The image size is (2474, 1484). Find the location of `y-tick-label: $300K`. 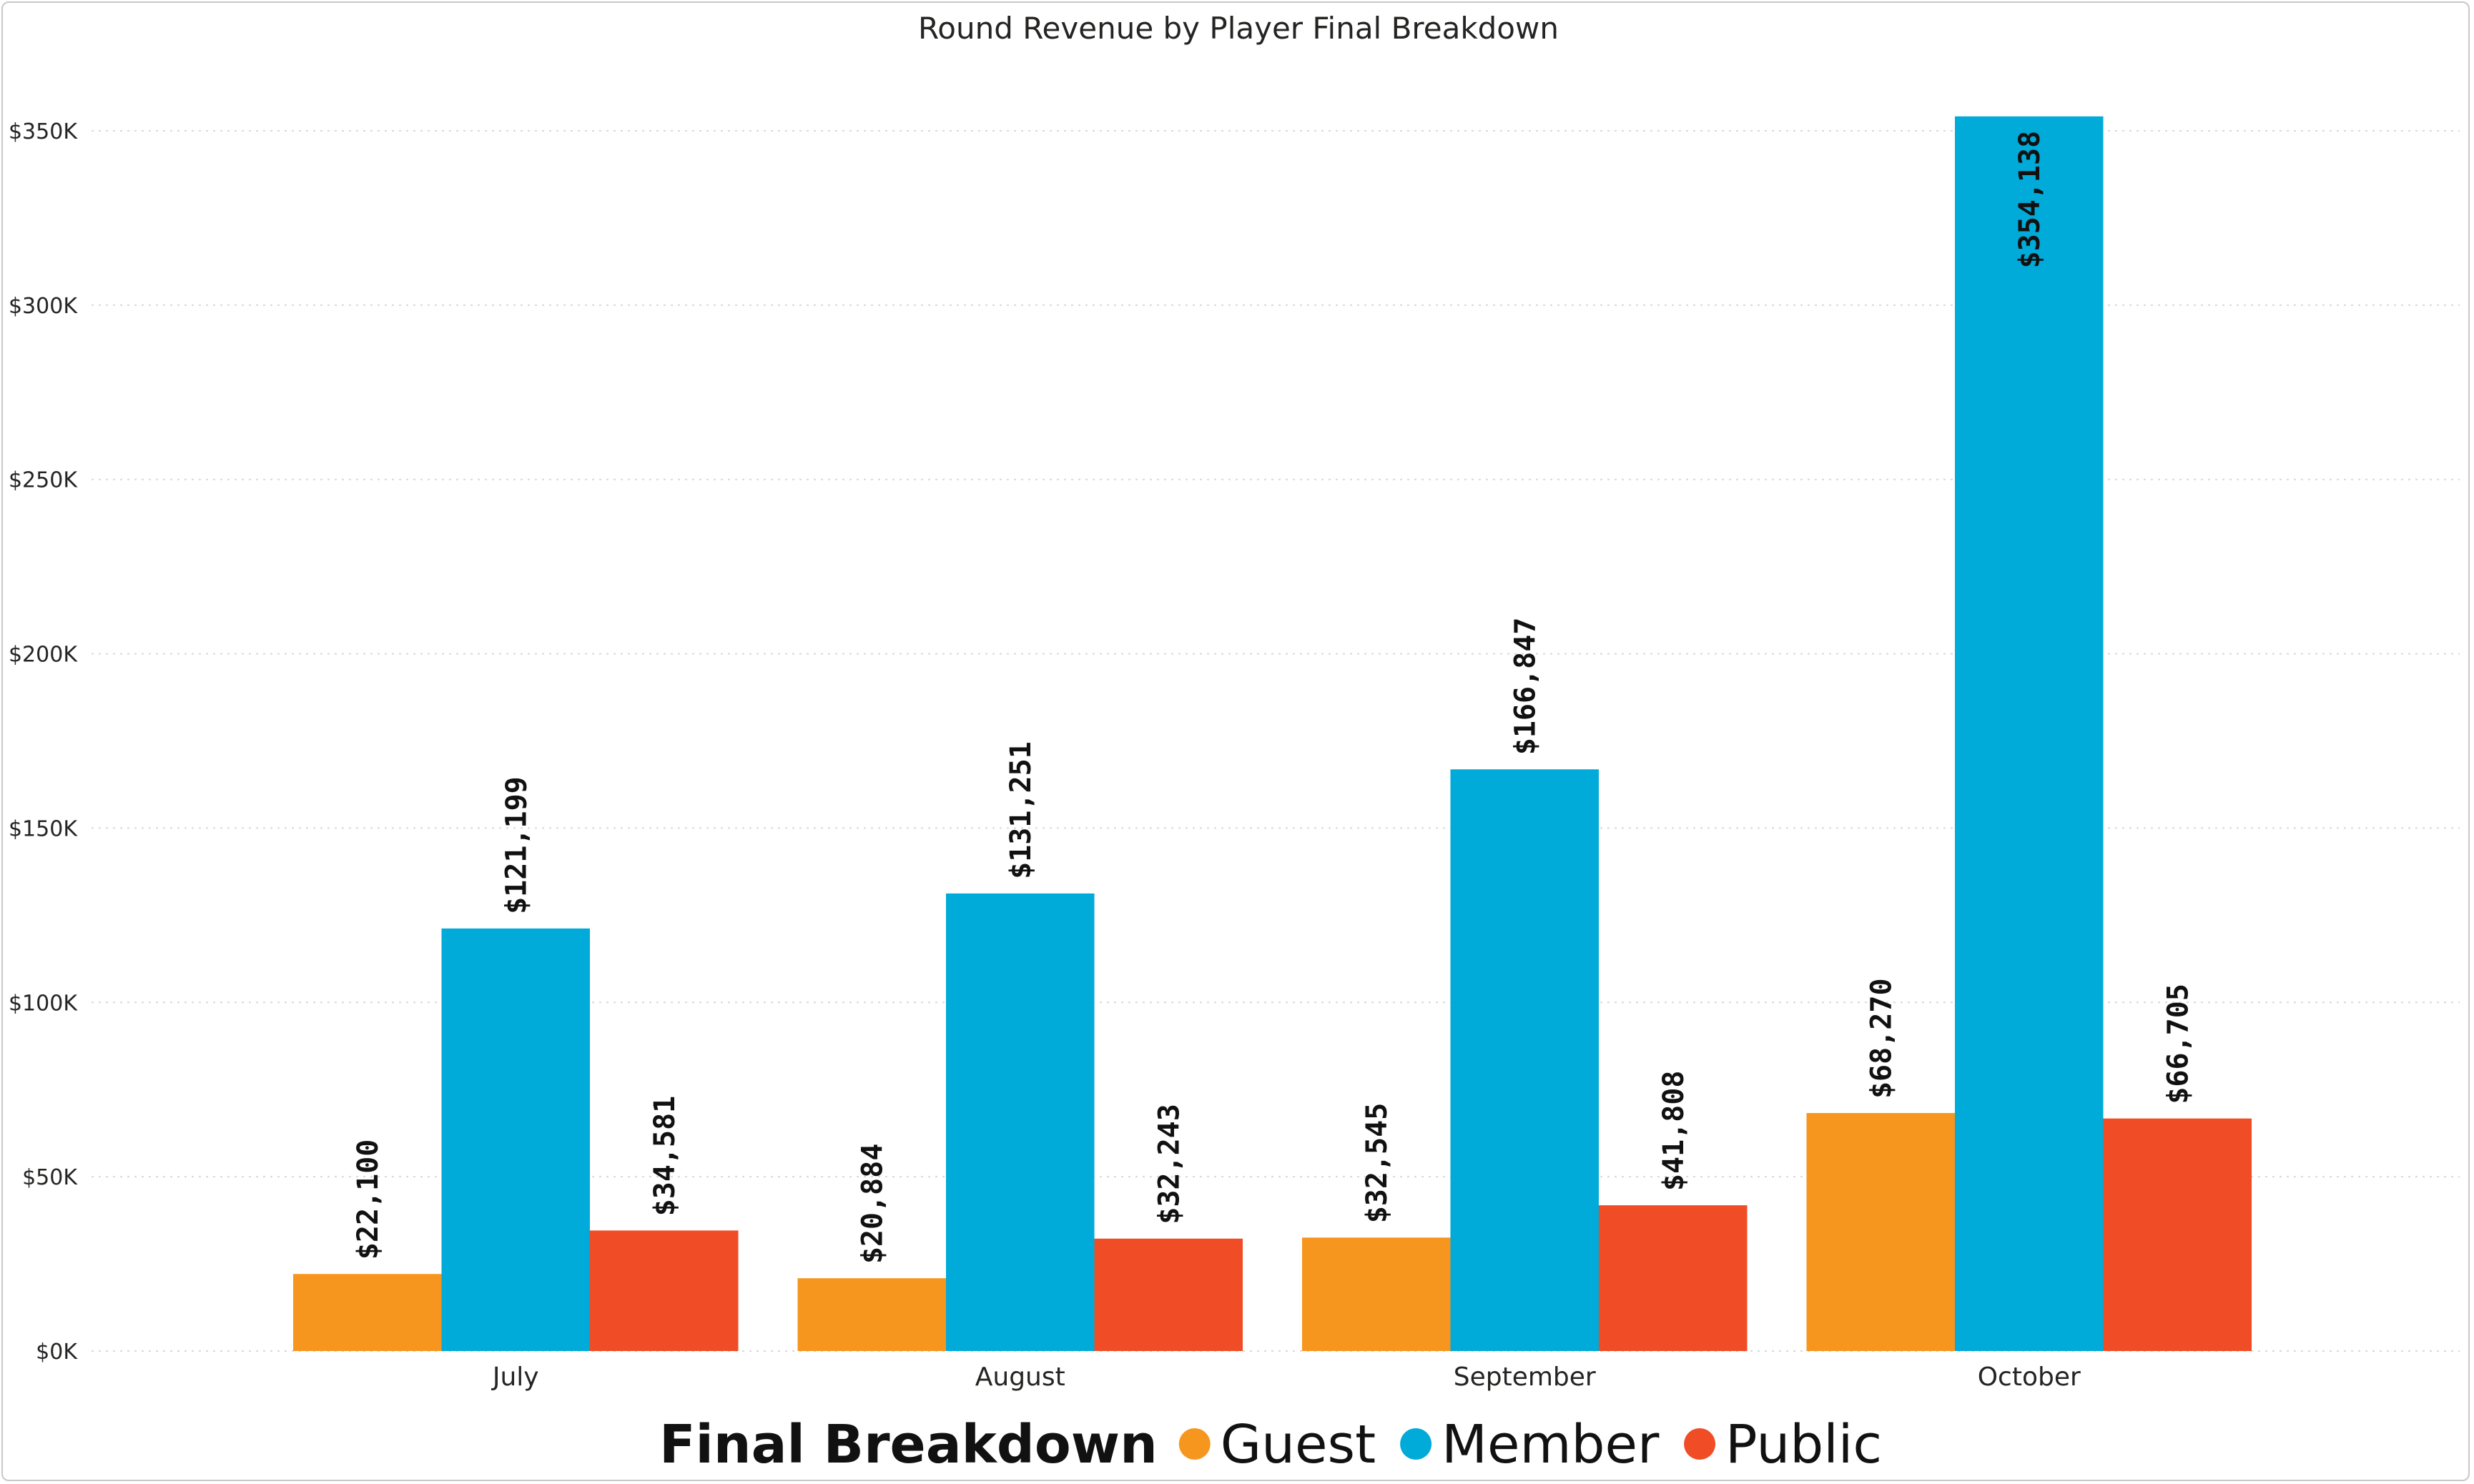

y-tick-label: $300K is located at coordinates (43, 306).